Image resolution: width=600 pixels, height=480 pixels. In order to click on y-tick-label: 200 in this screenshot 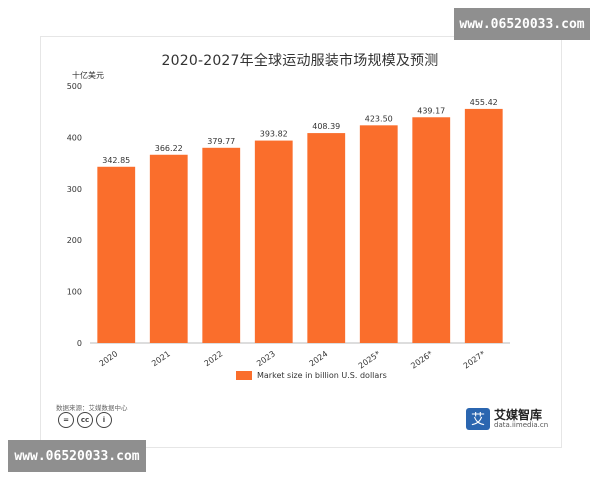, I will do `click(74, 240)`.